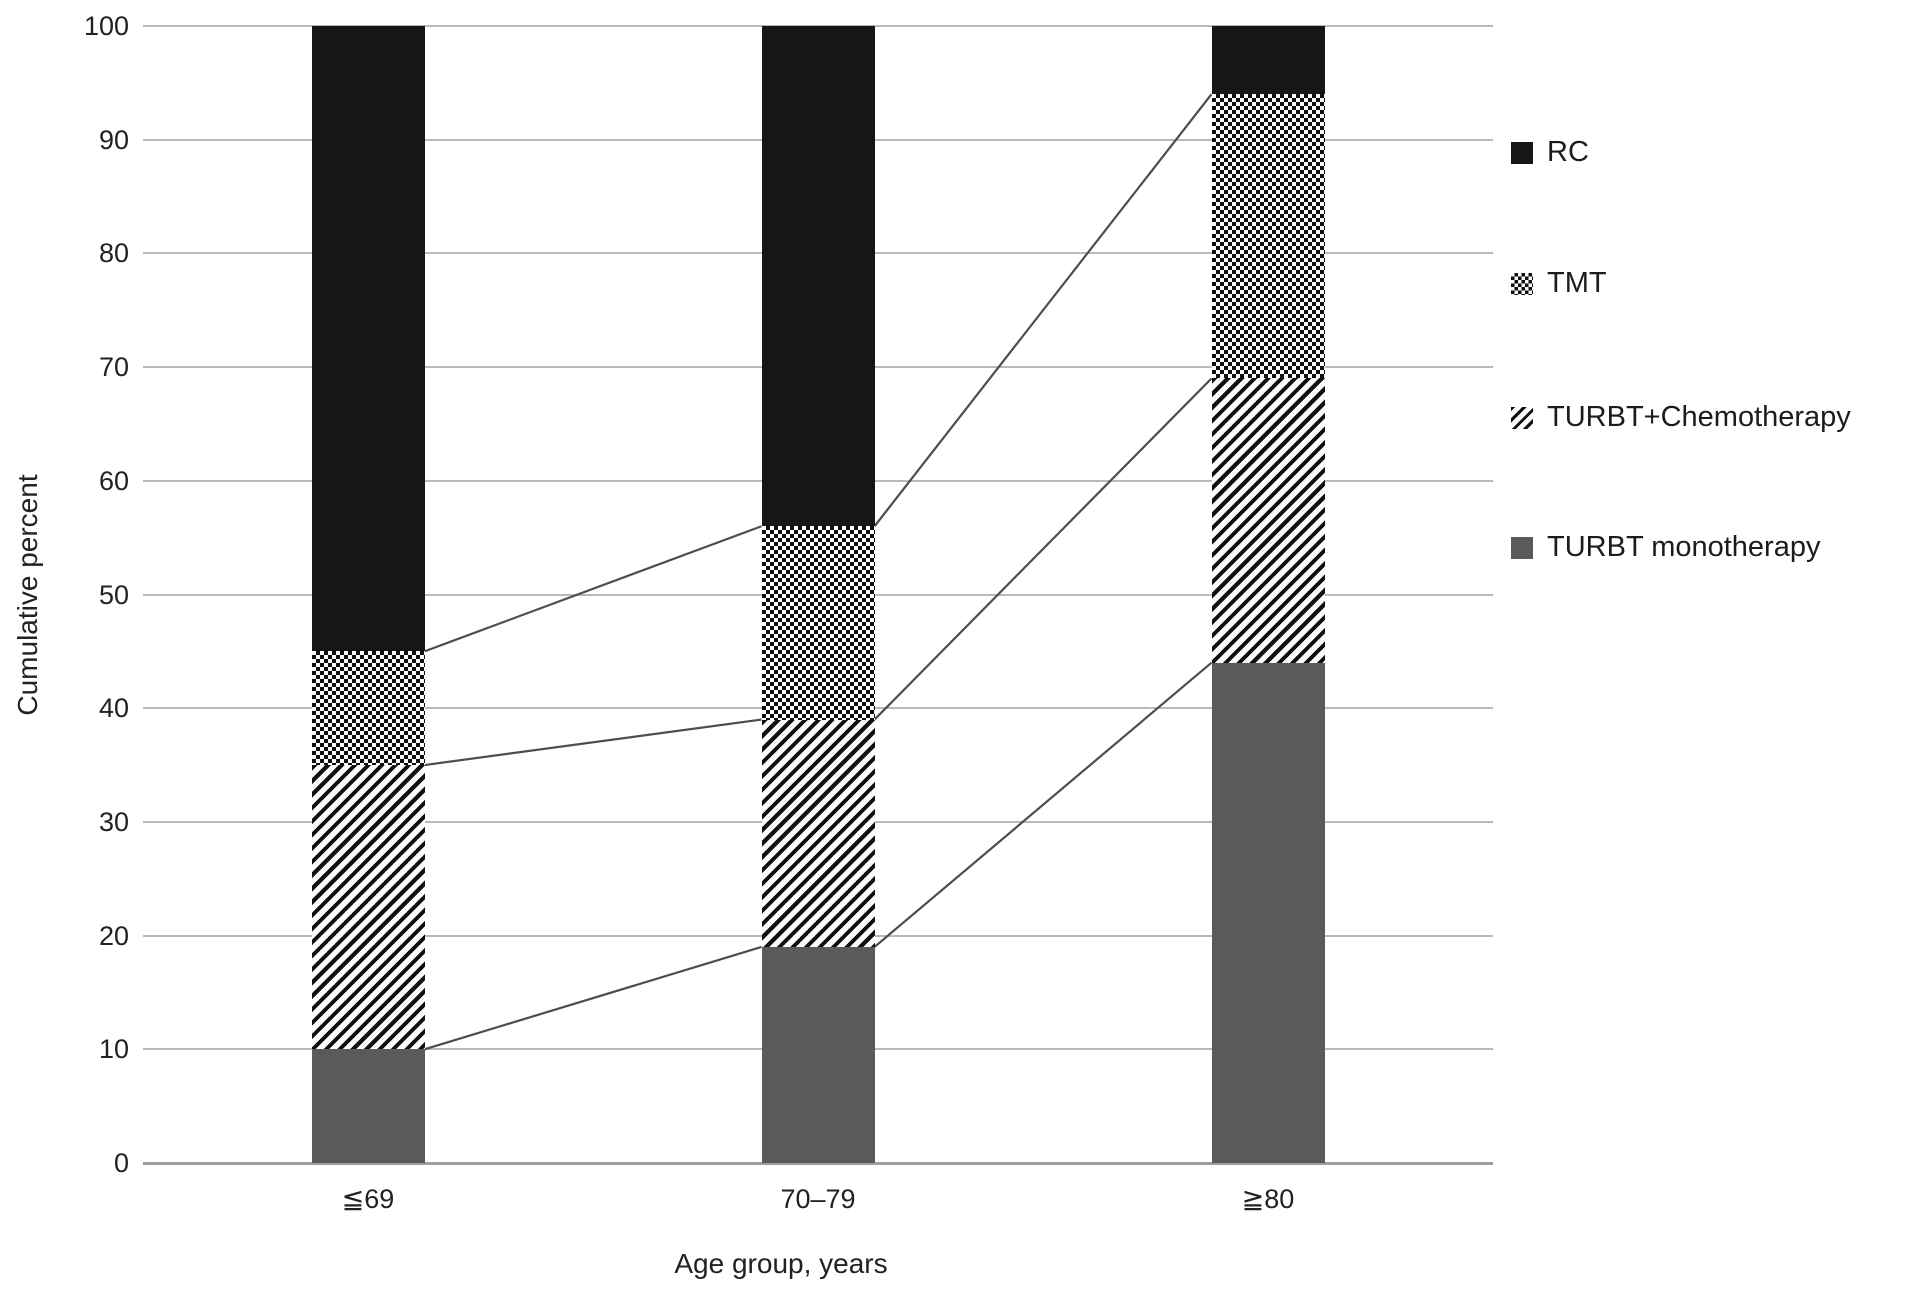 This screenshot has height=1305, width=1913. I want to click on y-tick-label-90: 90, so click(113, 139).